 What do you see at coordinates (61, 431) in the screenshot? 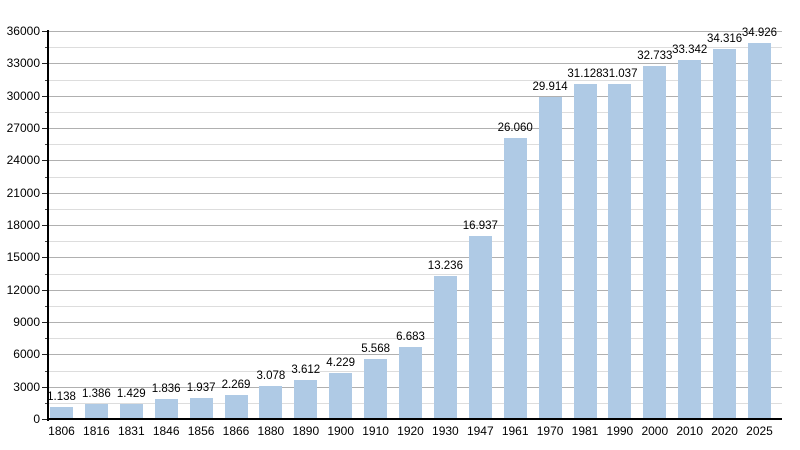
I see `x-tick-label: 1806` at bounding box center [61, 431].